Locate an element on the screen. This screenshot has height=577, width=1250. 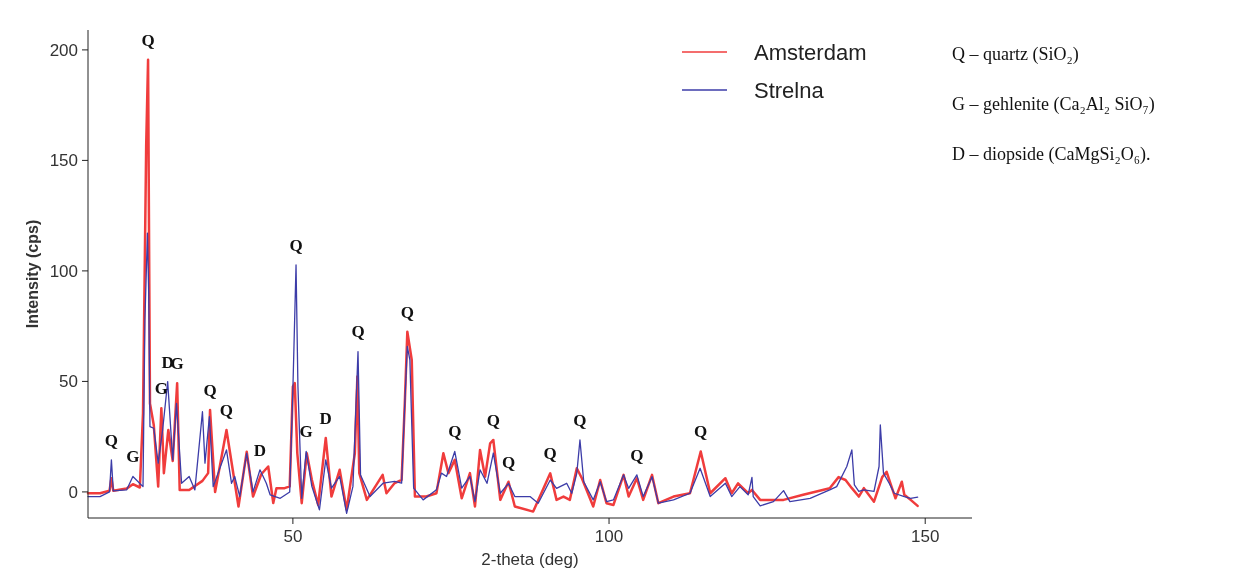
y-axis-title: Intensity (cps) is located at coordinates (32, 274).